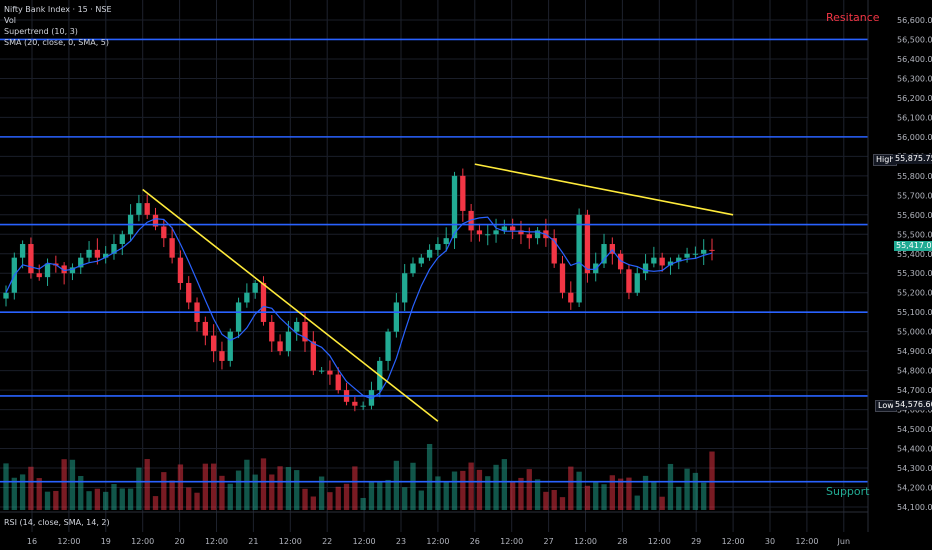 The height and width of the screenshot is (550, 932). What do you see at coordinates (914, 176) in the screenshot?
I see `y-tick-label: 55,800.00` at bounding box center [914, 176].